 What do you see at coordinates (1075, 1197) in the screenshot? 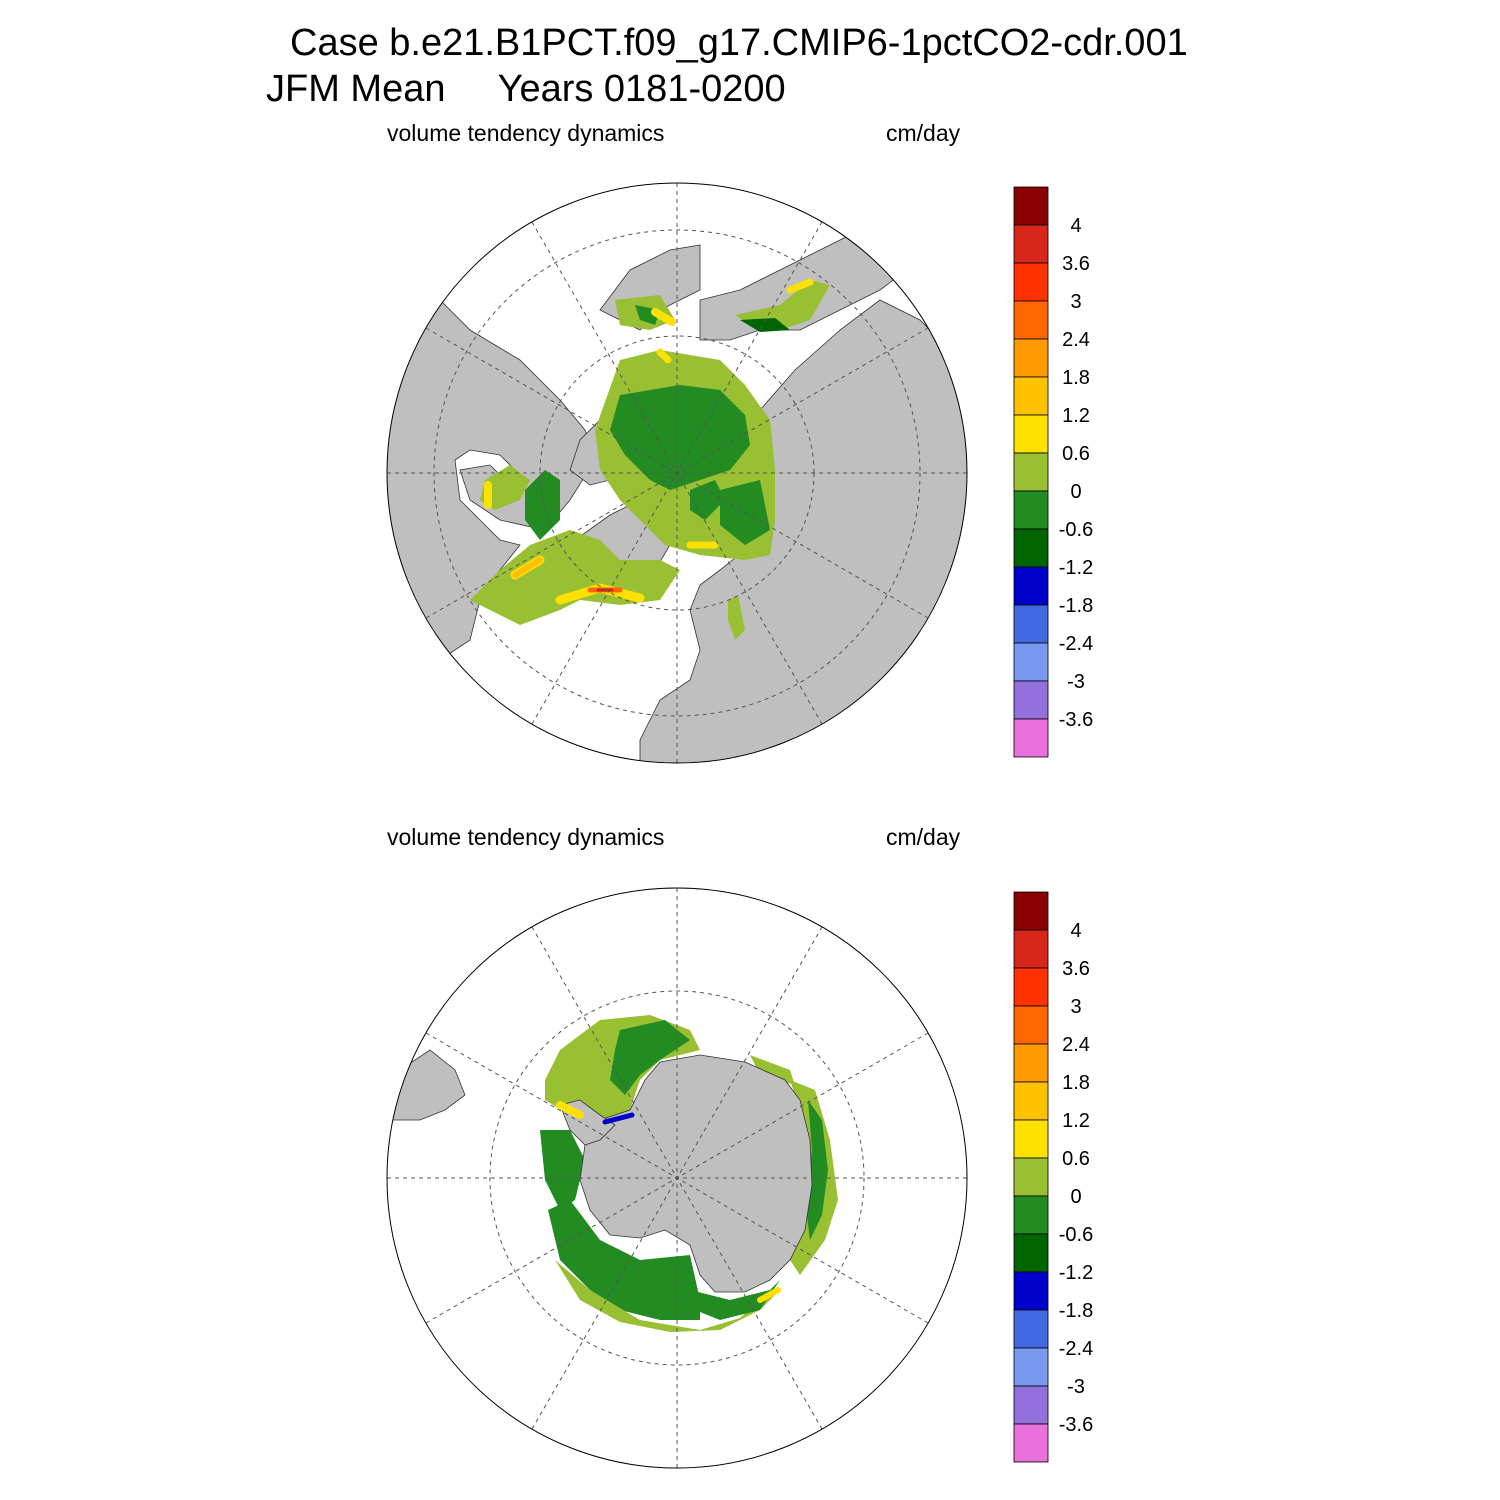
I see `south-colorbar-tick-label: 0` at bounding box center [1075, 1197].